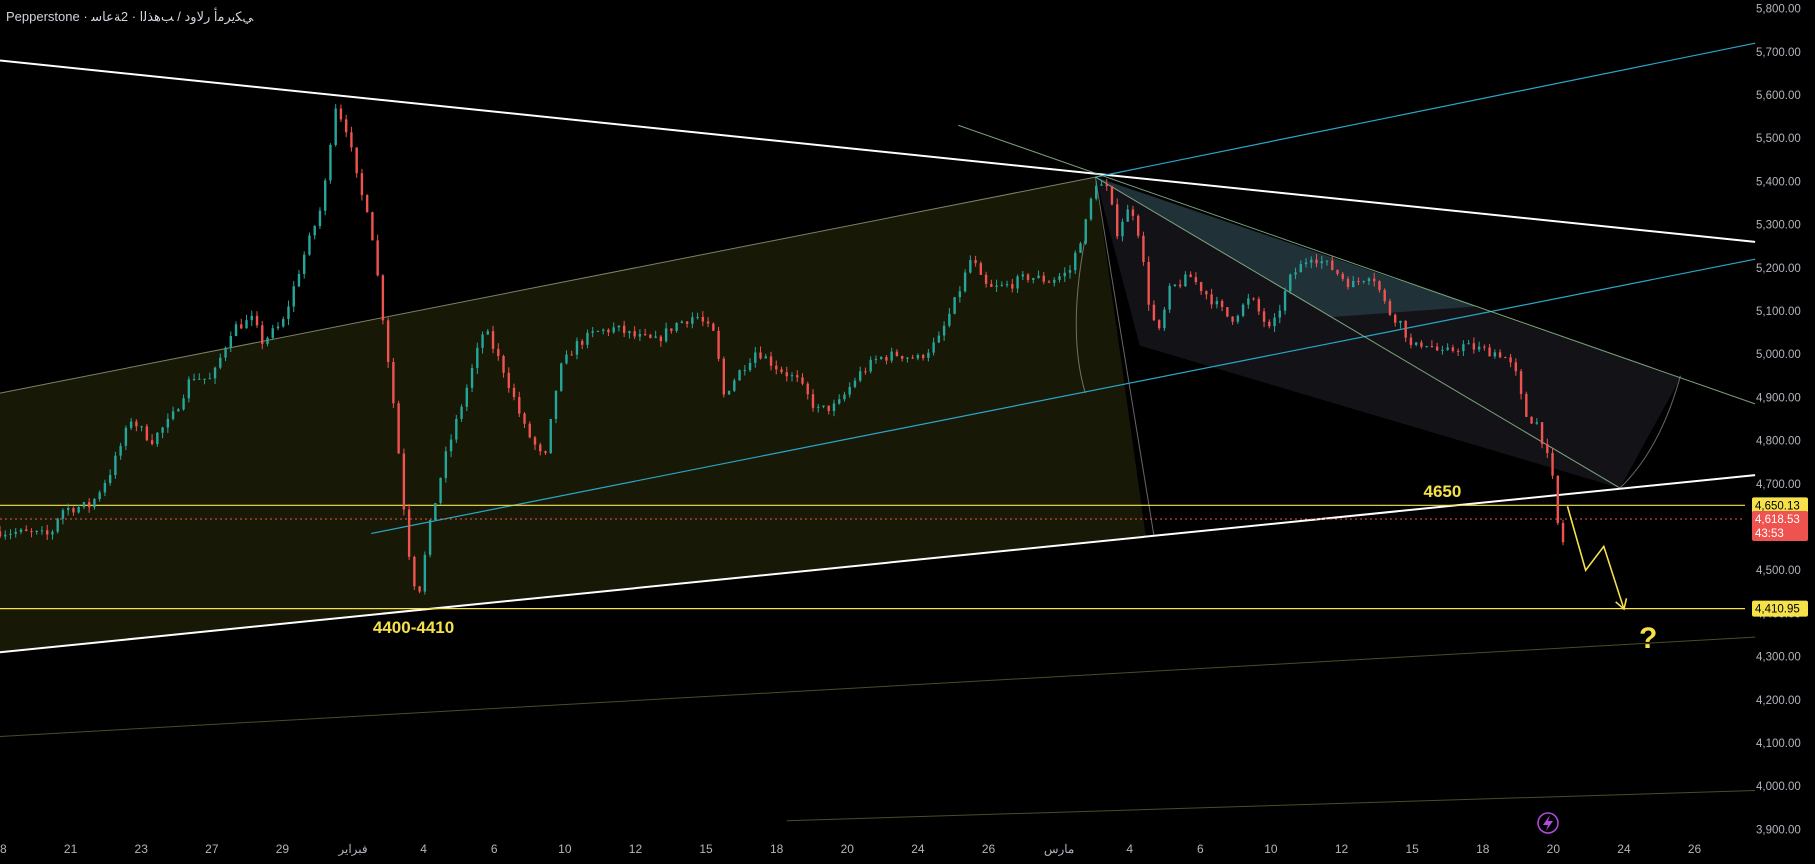 This screenshot has height=864, width=1815. What do you see at coordinates (1778, 312) in the screenshot?
I see `y-tick-label: 5,100.00` at bounding box center [1778, 312].